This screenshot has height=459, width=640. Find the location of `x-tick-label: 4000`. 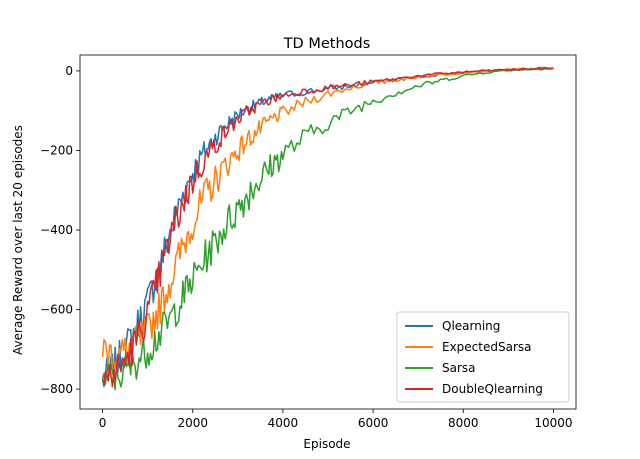

x-tick-label: 4000 is located at coordinates (283, 423).